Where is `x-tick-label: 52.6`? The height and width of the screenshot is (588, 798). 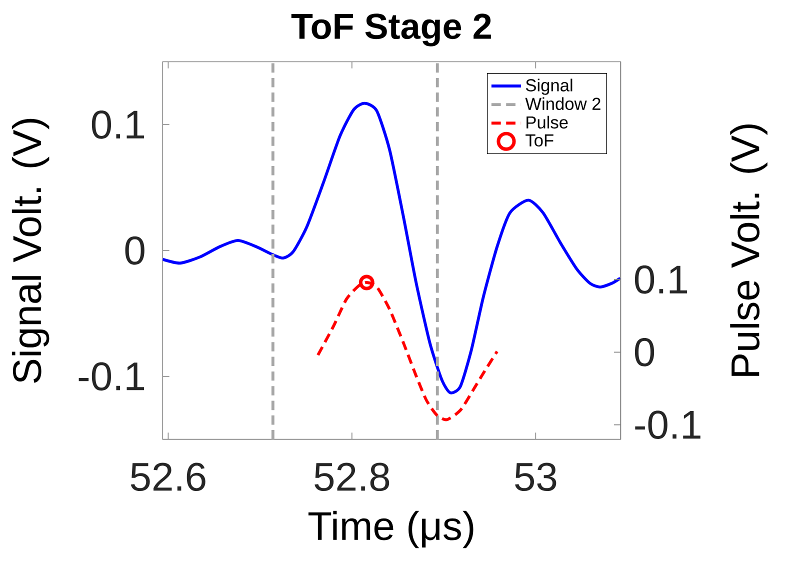 x-tick-label: 52.6 is located at coordinates (168, 477).